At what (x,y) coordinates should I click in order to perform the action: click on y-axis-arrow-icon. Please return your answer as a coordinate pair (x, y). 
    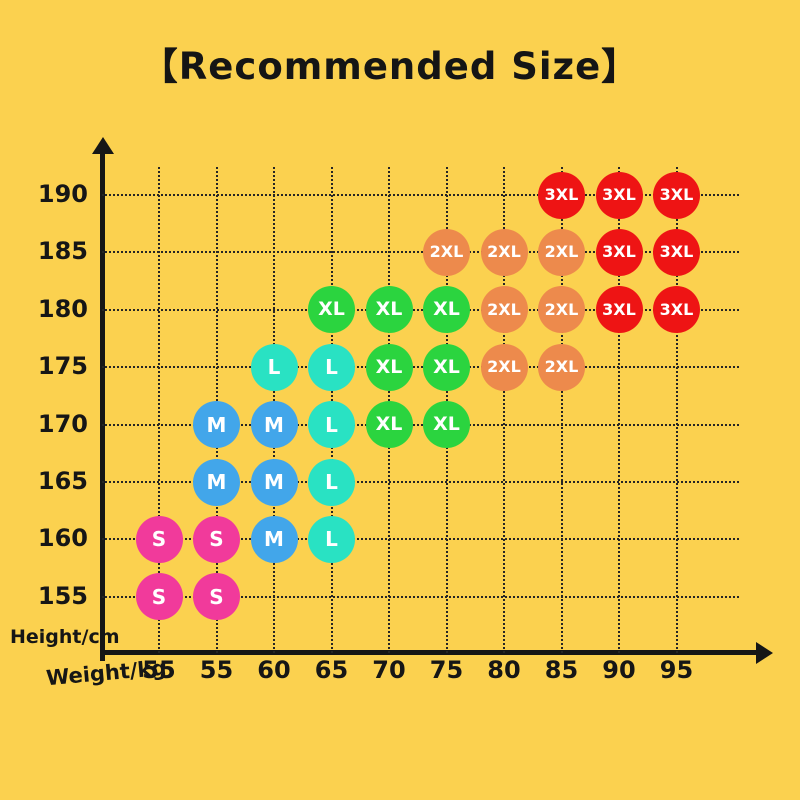
    Looking at the image, I should click on (102, 145).